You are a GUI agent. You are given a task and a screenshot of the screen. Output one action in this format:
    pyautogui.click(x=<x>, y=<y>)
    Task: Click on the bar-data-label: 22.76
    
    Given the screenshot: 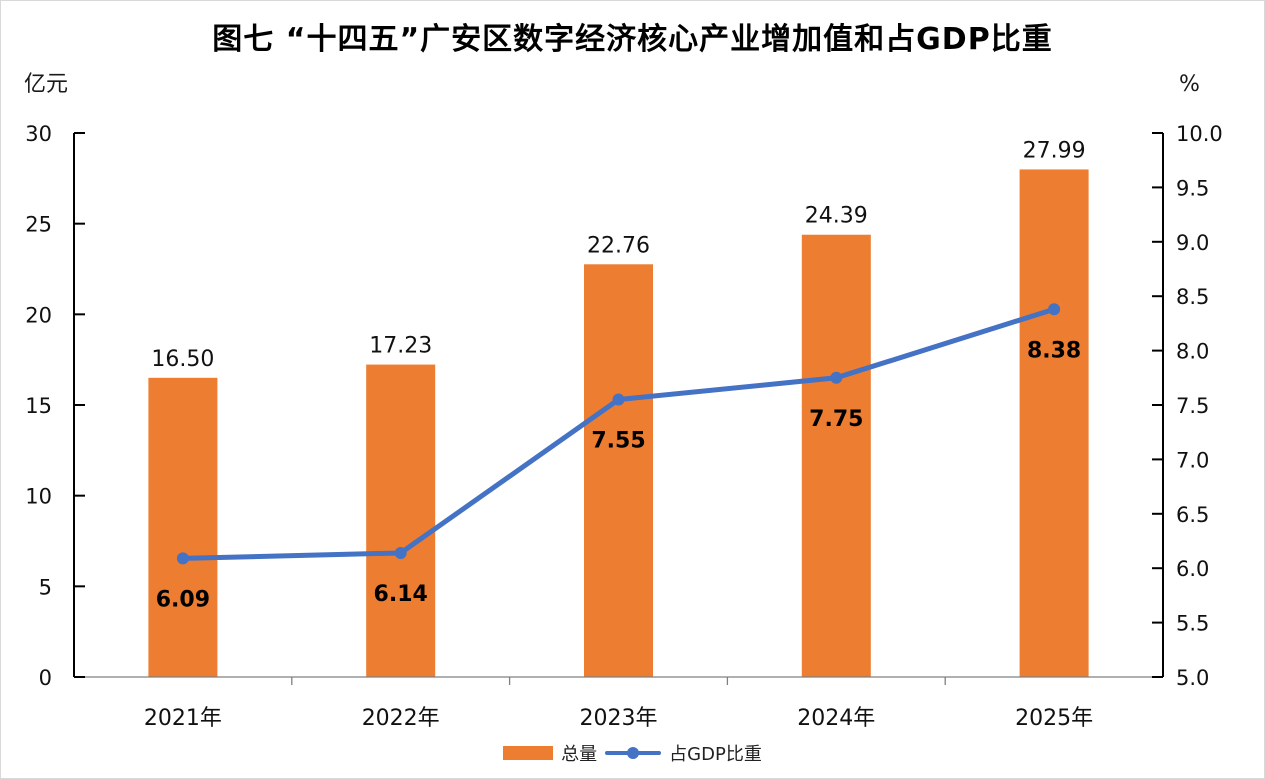 What is the action you would take?
    pyautogui.click(x=618, y=245)
    